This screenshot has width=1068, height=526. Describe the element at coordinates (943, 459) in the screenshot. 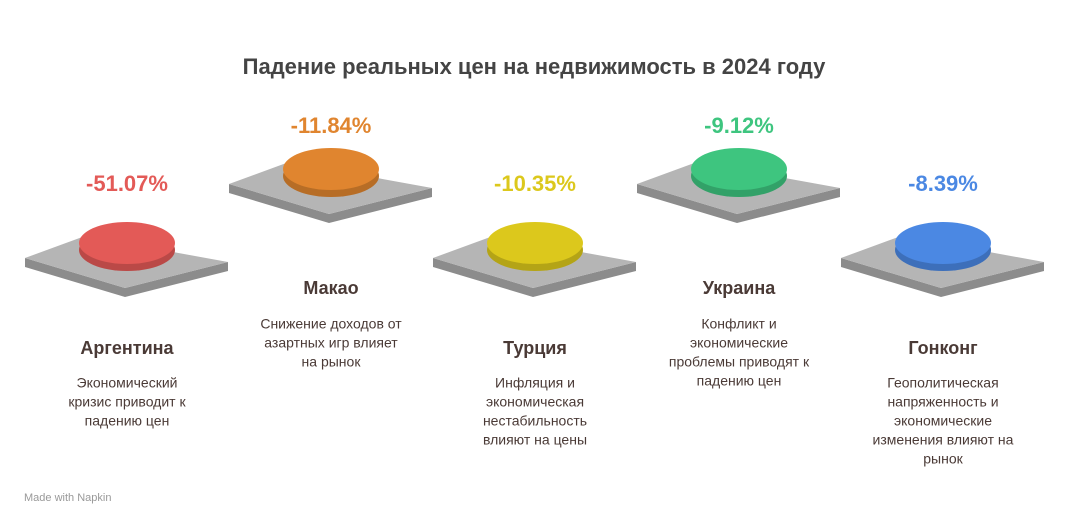

I see `description-line: рынок` at that location.